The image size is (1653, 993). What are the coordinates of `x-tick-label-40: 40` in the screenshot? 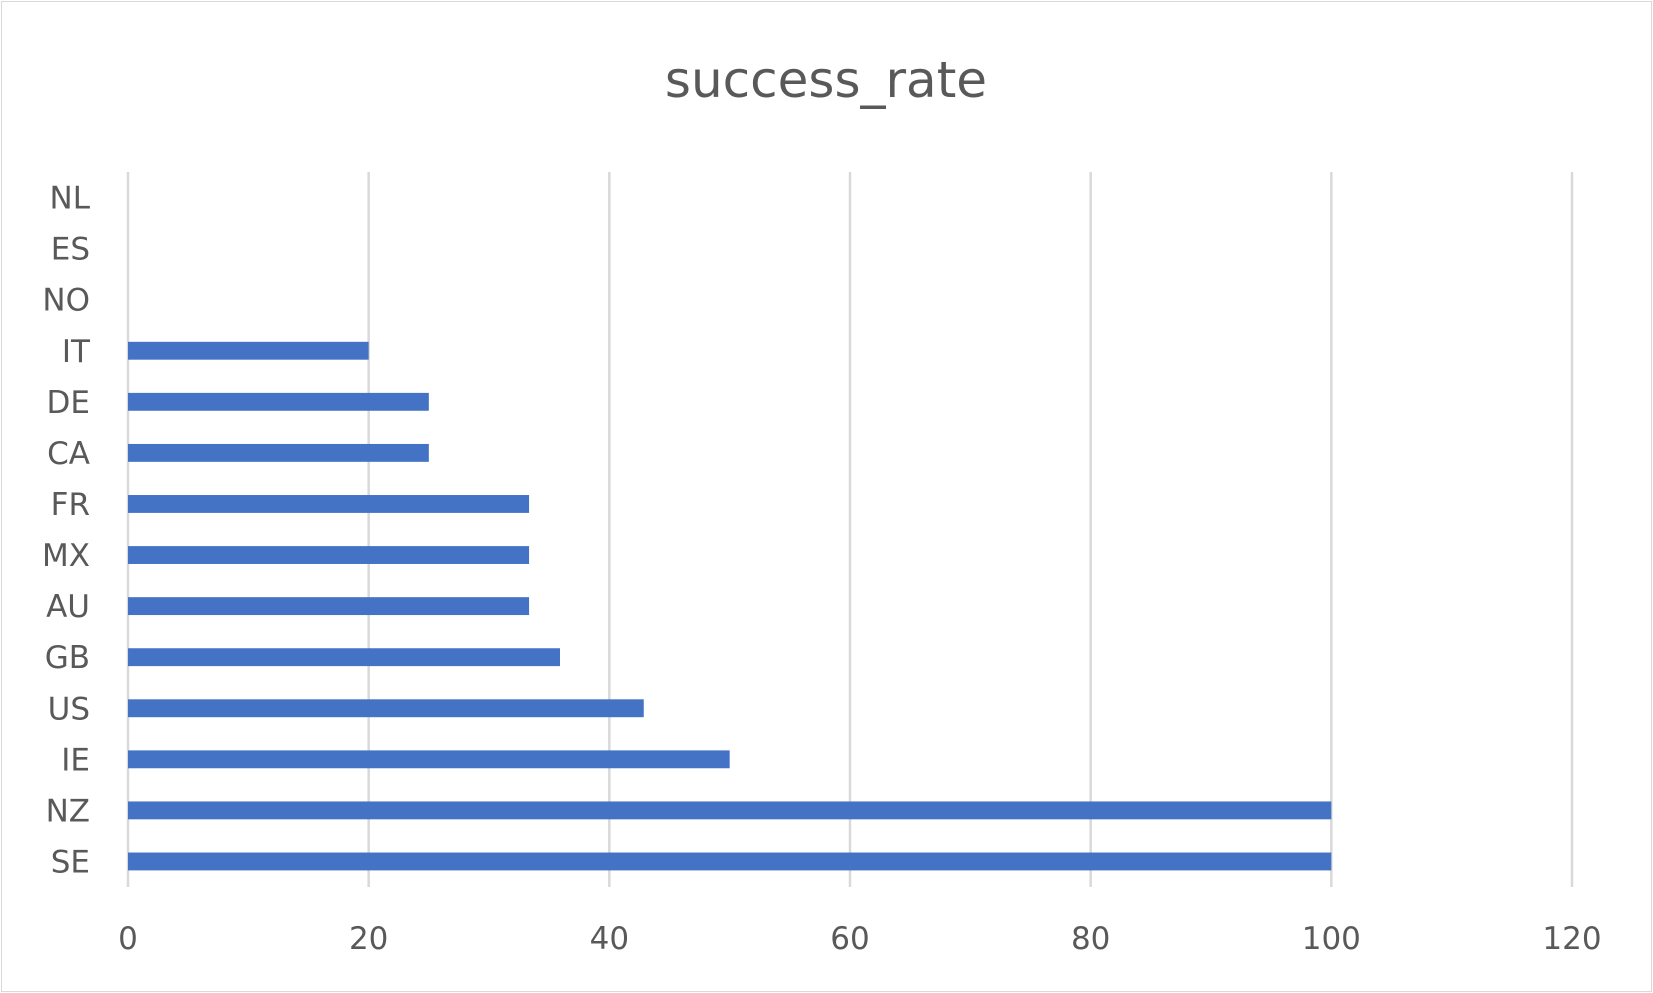 It's located at (609, 939).